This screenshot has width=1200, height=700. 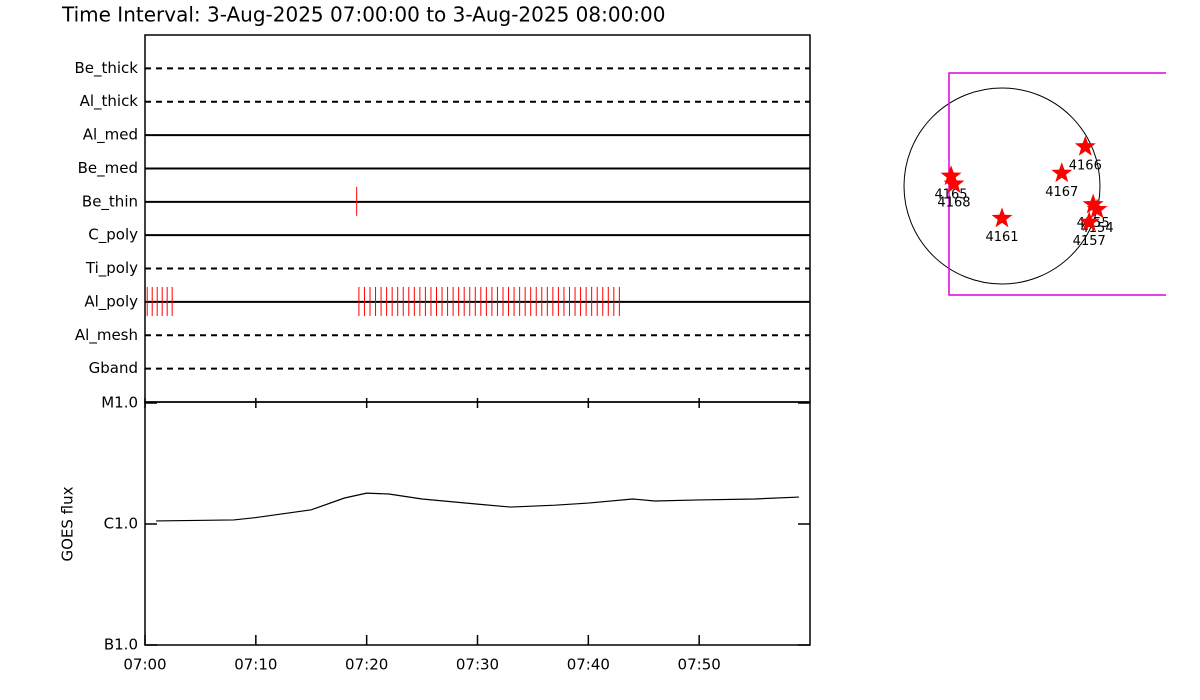 I want to click on x-tick-label: 07:50, so click(x=699, y=665).